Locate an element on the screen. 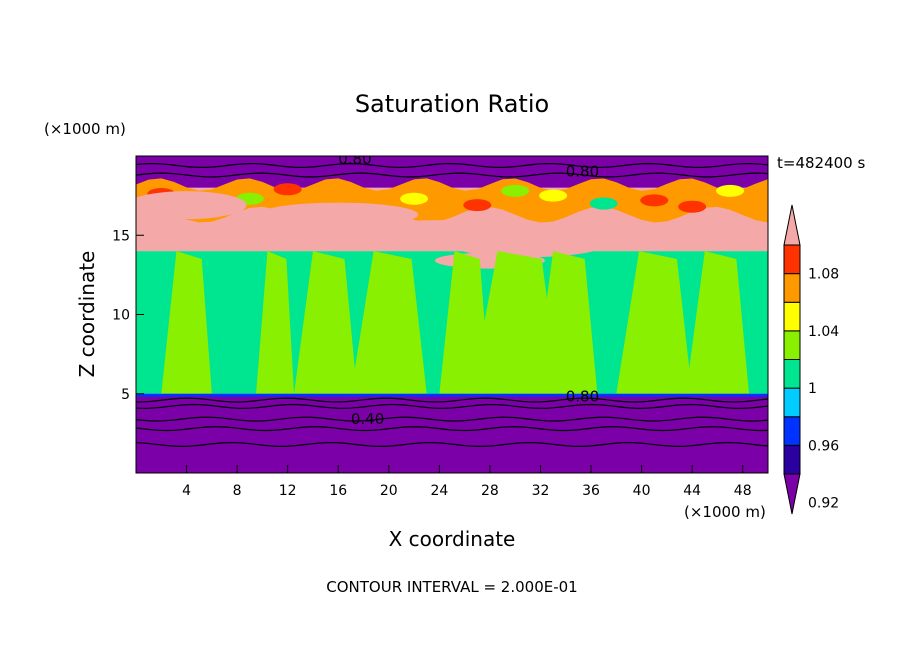 The width and height of the screenshot is (904, 654). x-axis-label: X coordinate is located at coordinates (452, 539).